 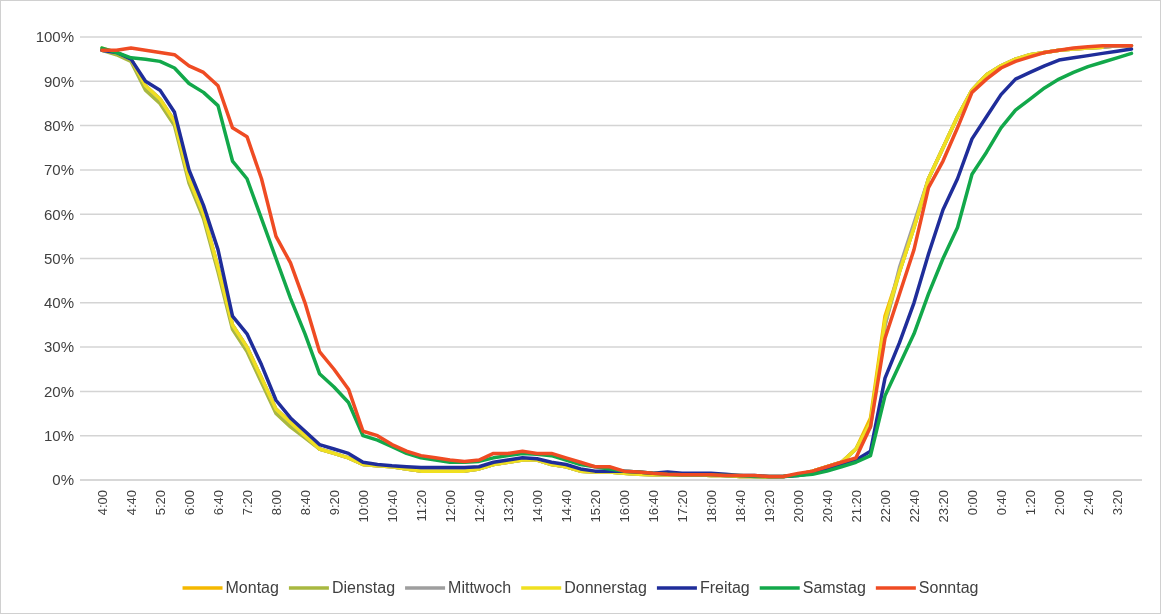 I want to click on y-tick-label: 20%, so click(x=58, y=391).